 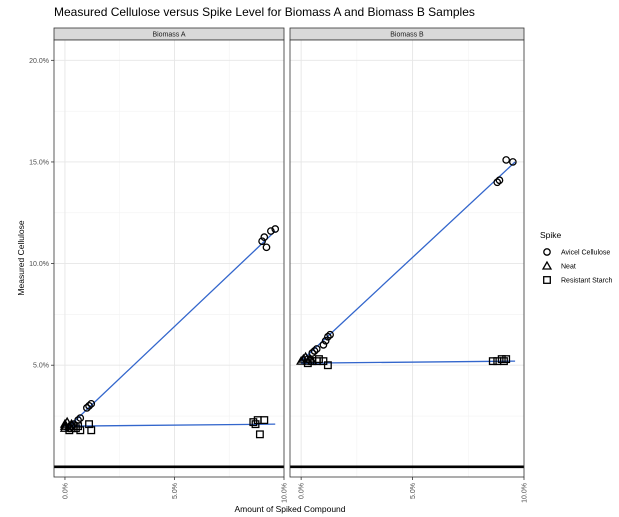 I want to click on y-tick-label: 10.0%, so click(x=39, y=264).